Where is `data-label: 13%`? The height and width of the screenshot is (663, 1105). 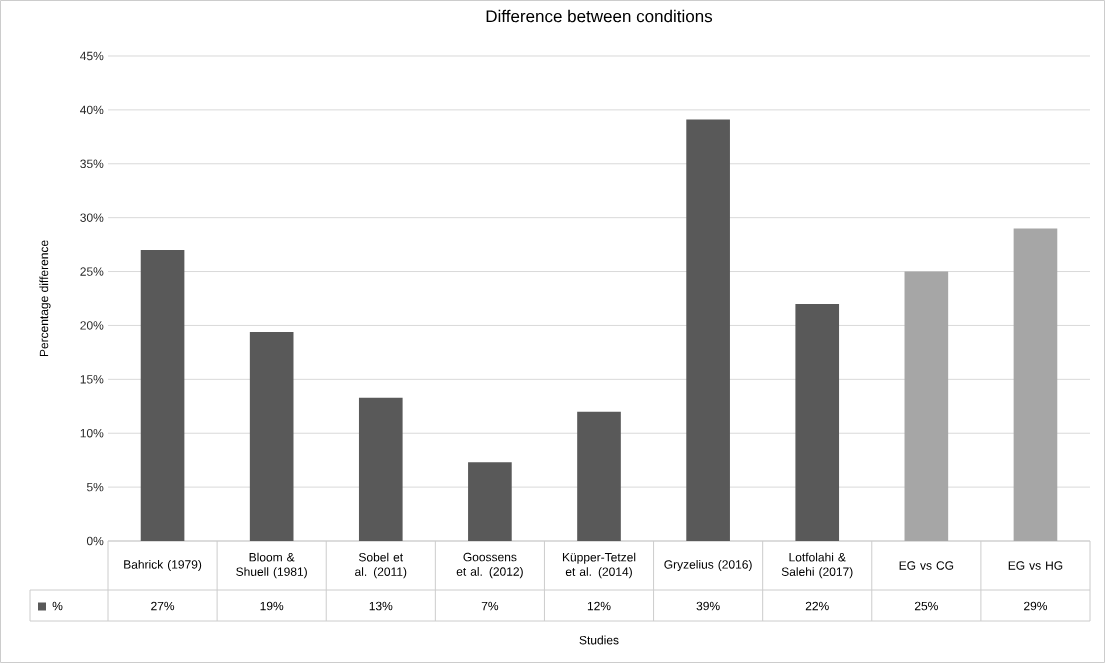
data-label: 13% is located at coordinates (381, 606).